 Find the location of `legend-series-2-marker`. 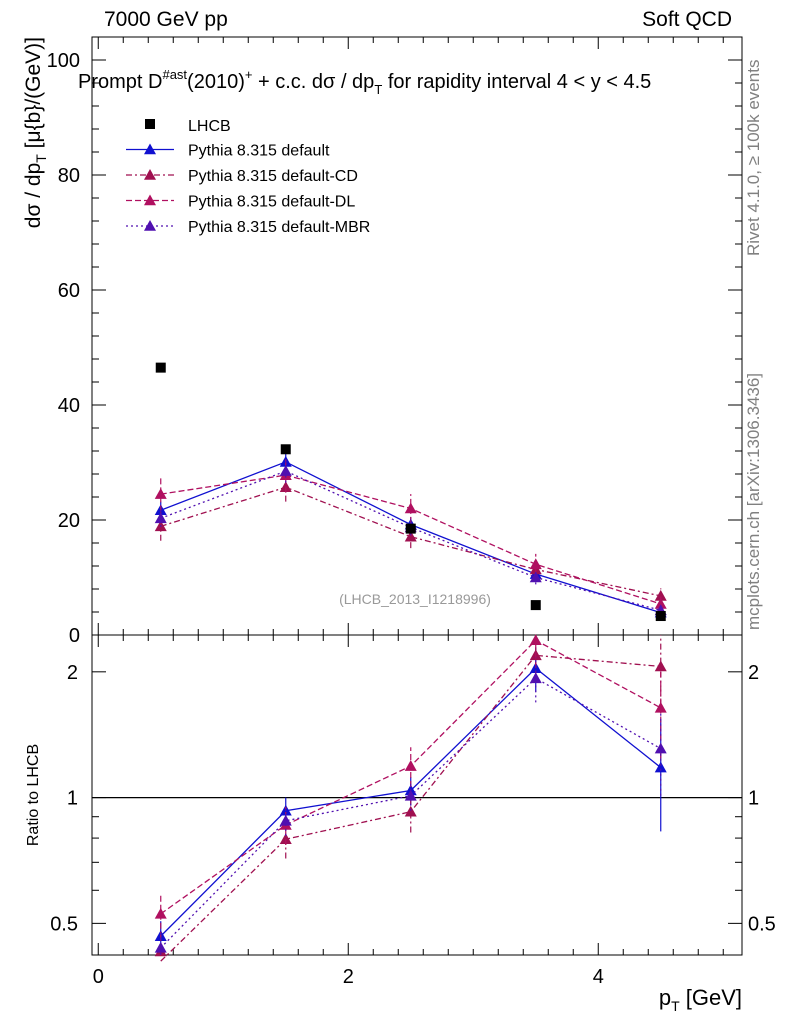

legend-series-2-marker is located at coordinates (150, 174).